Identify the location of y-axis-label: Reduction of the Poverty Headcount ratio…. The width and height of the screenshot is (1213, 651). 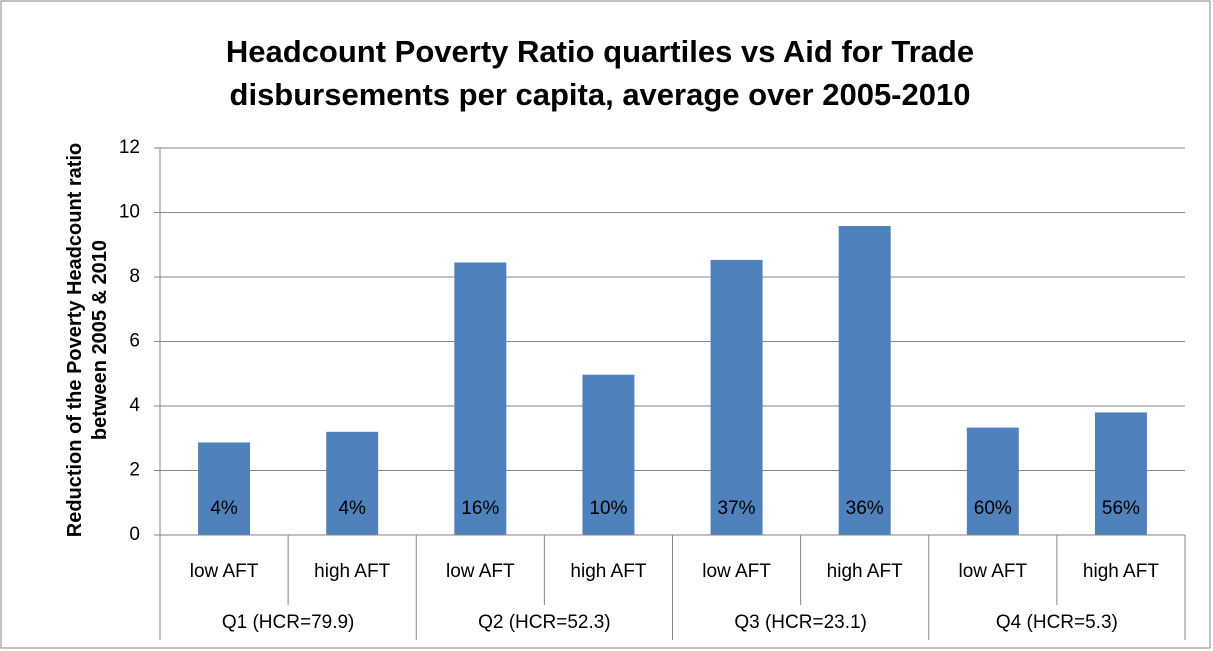
(87, 340).